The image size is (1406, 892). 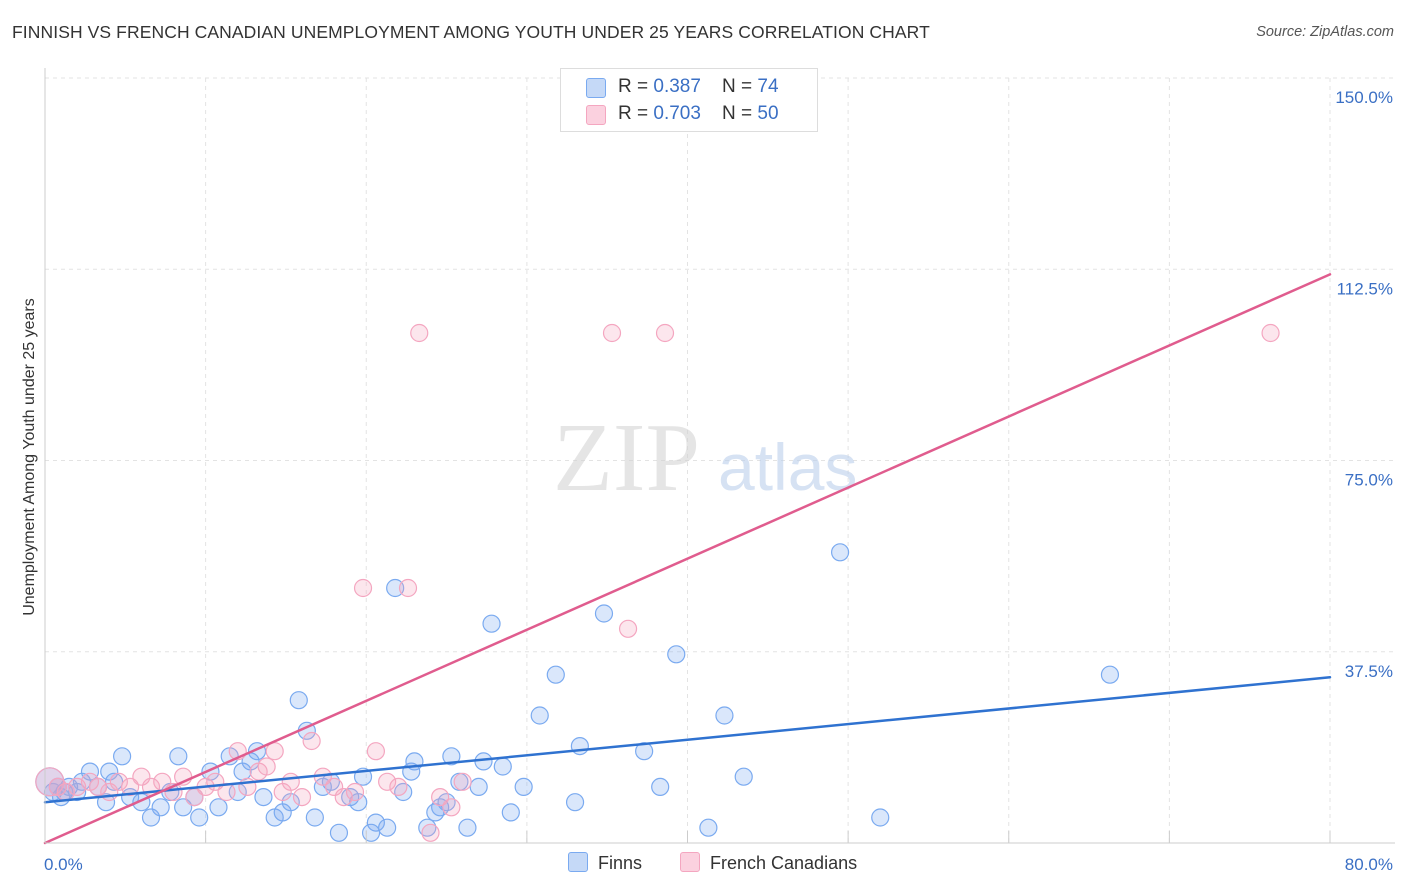 What do you see at coordinates (768, 113) in the screenshot?
I see `legend-n-value-french-canadians: 50` at bounding box center [768, 113].